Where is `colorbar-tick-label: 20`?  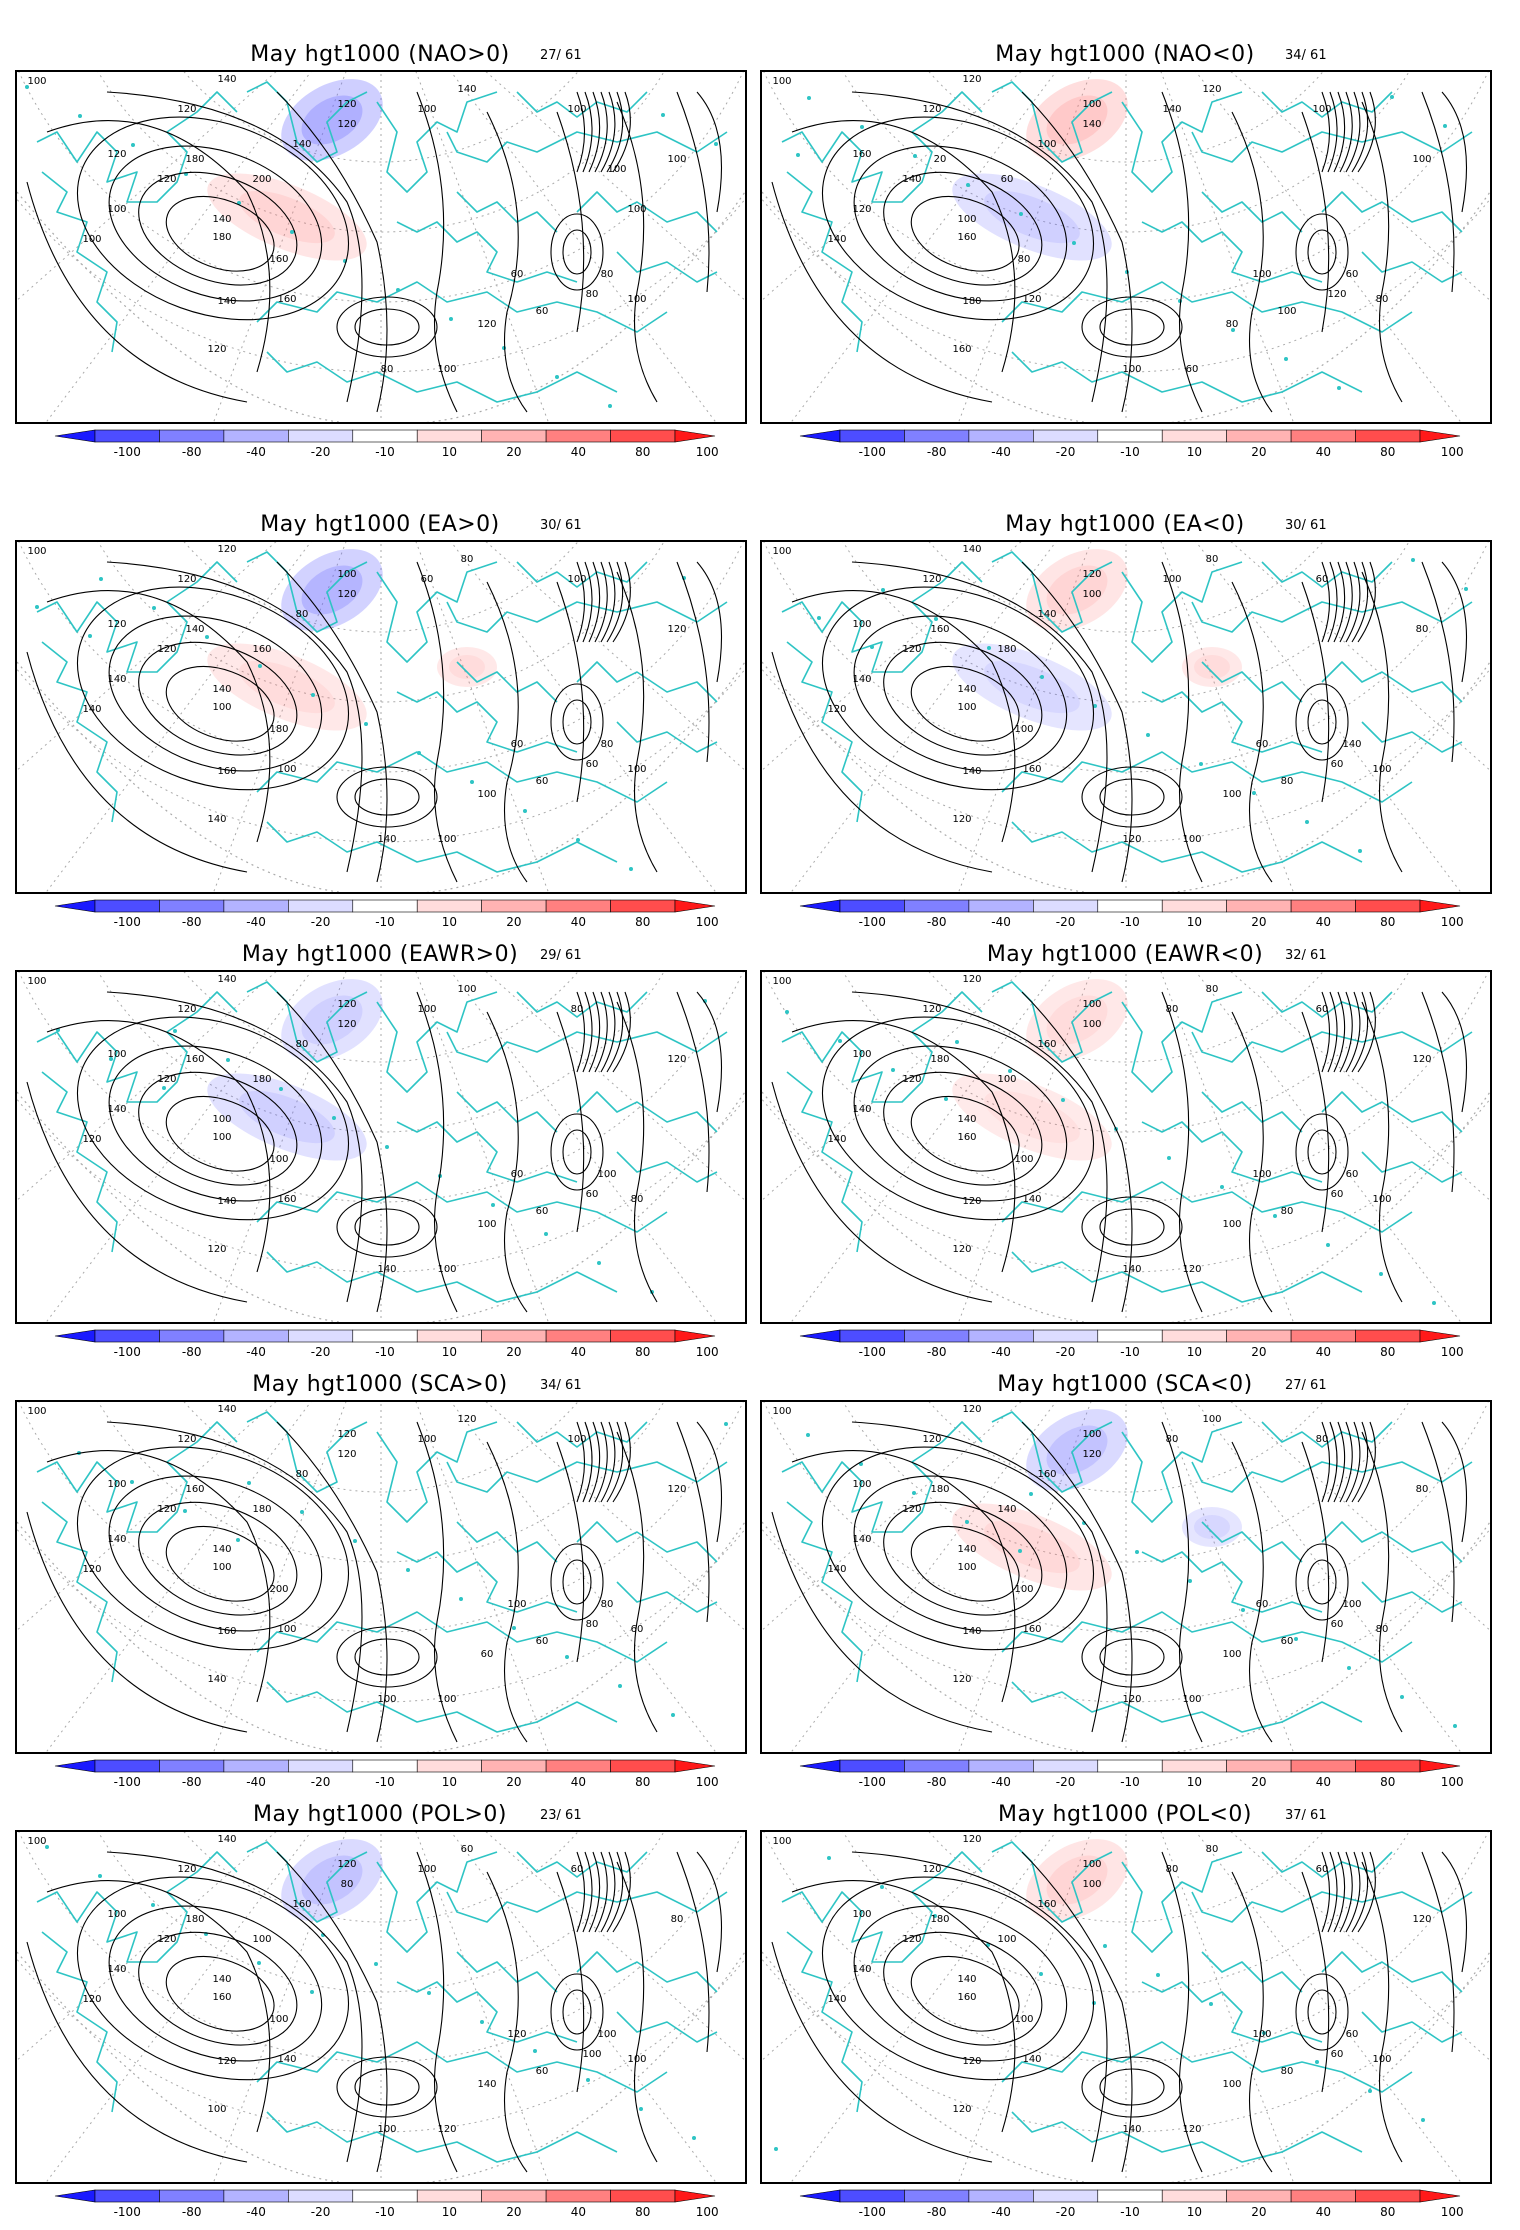 colorbar-tick-label: 20 is located at coordinates (513, 2212).